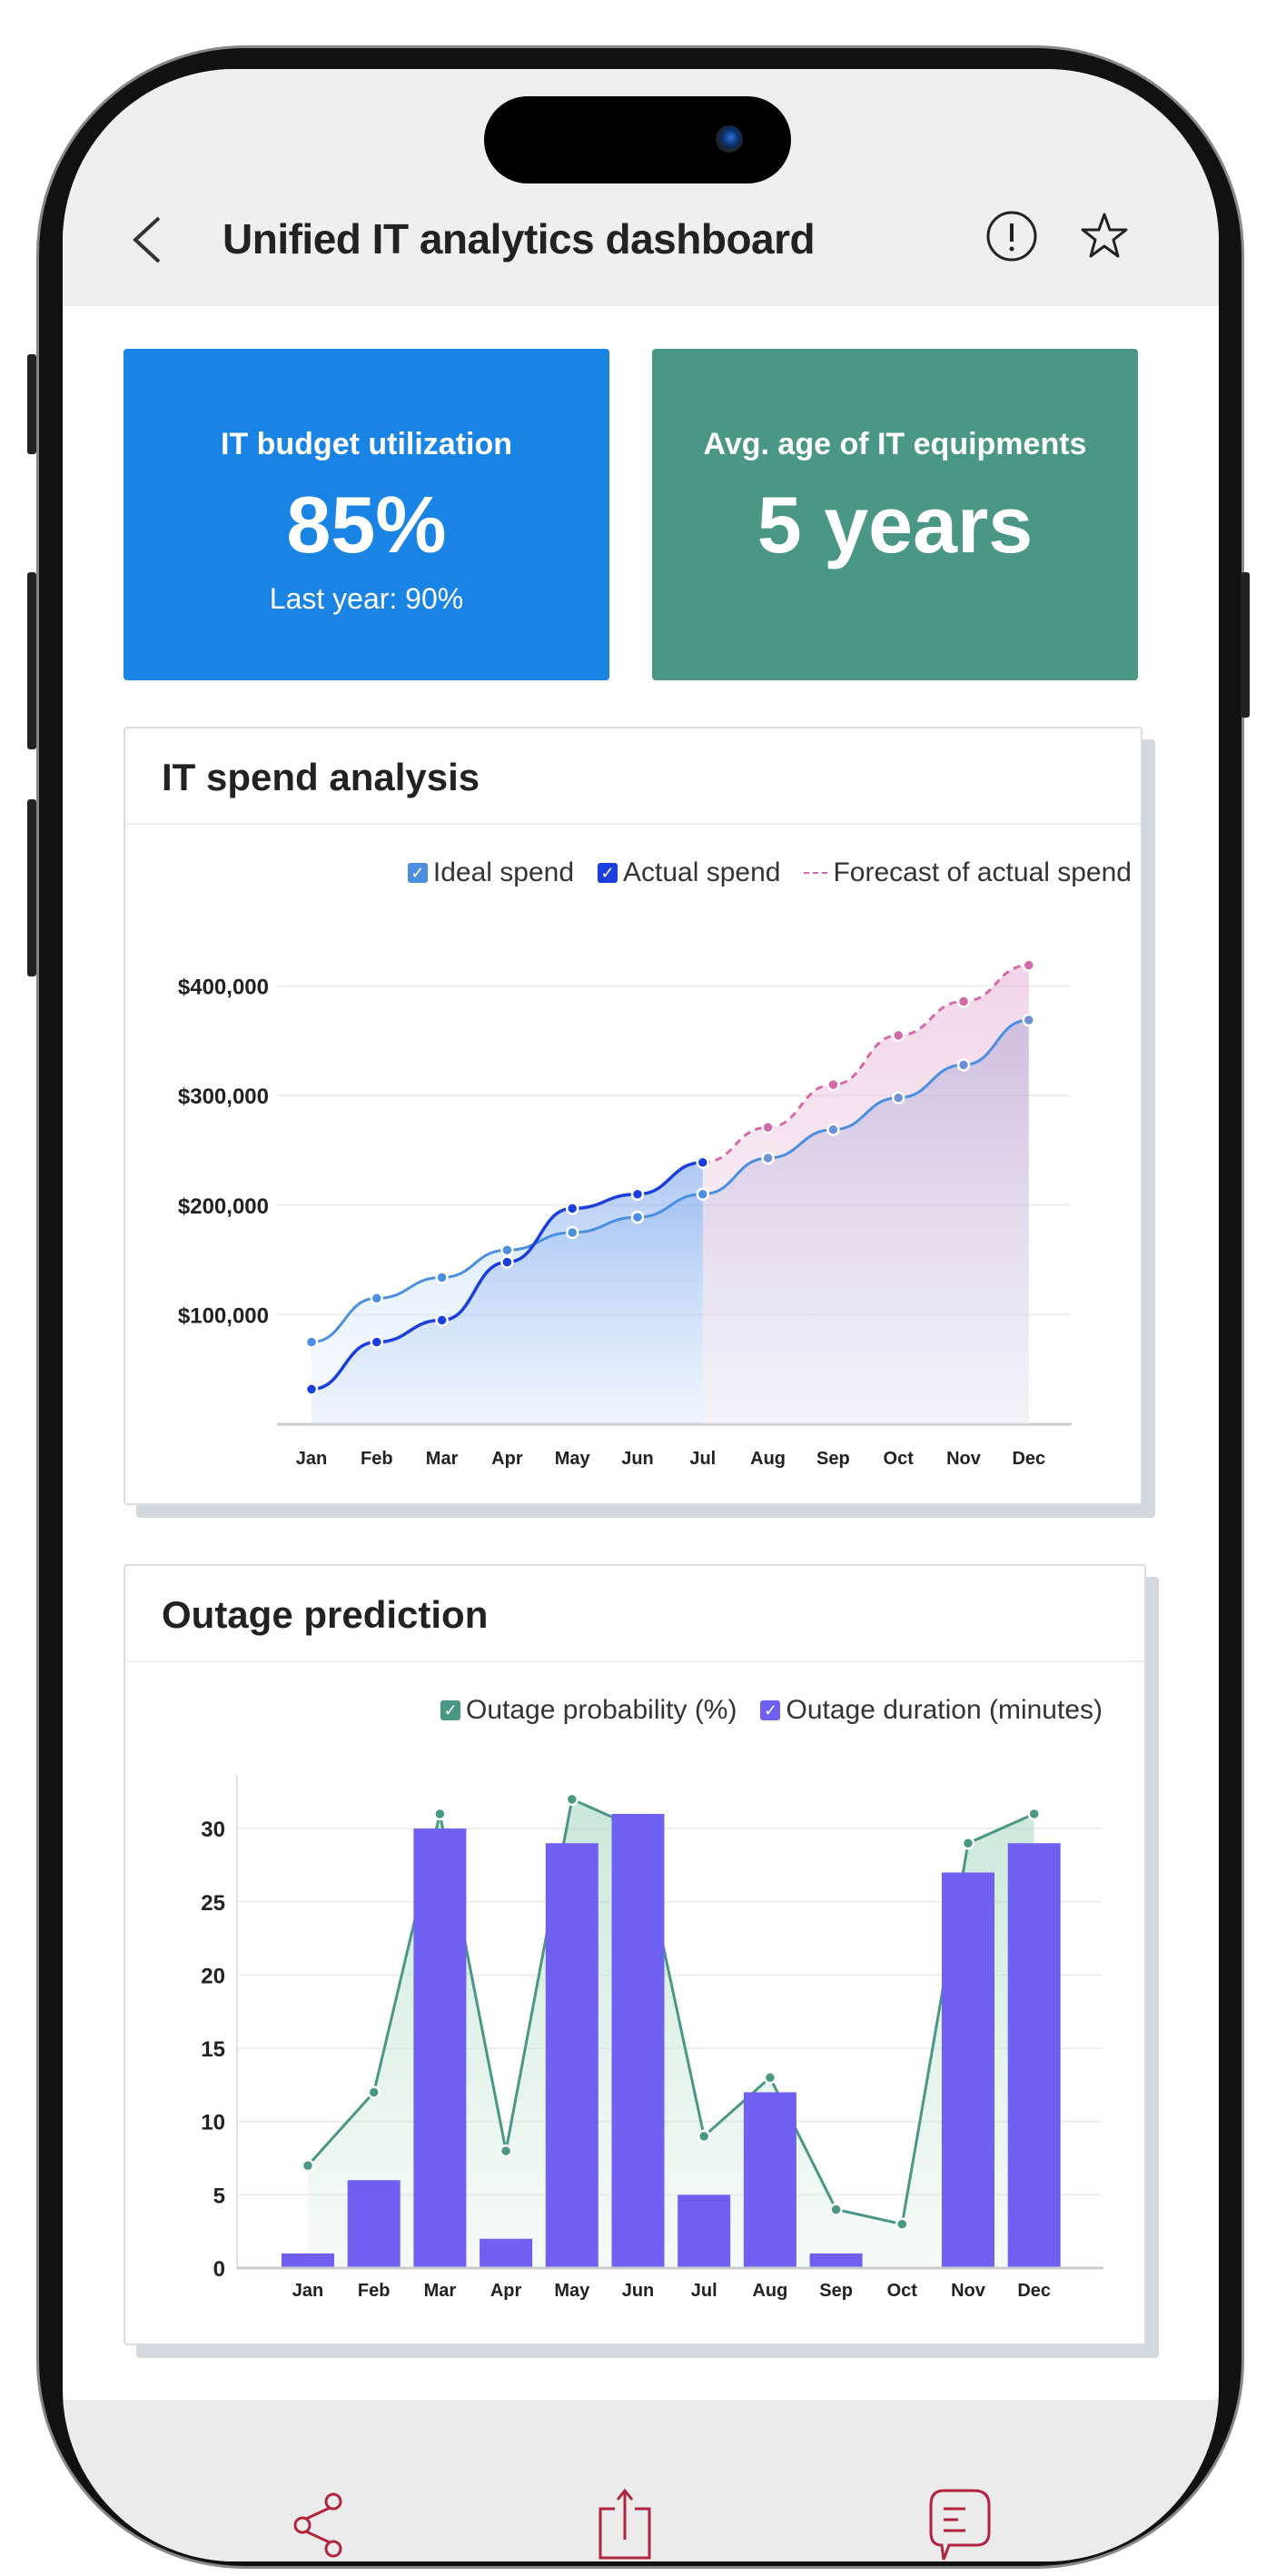 The height and width of the screenshot is (2576, 1276). Describe the element at coordinates (638, 2291) in the screenshot. I see `x-tick-label: Jun` at that location.